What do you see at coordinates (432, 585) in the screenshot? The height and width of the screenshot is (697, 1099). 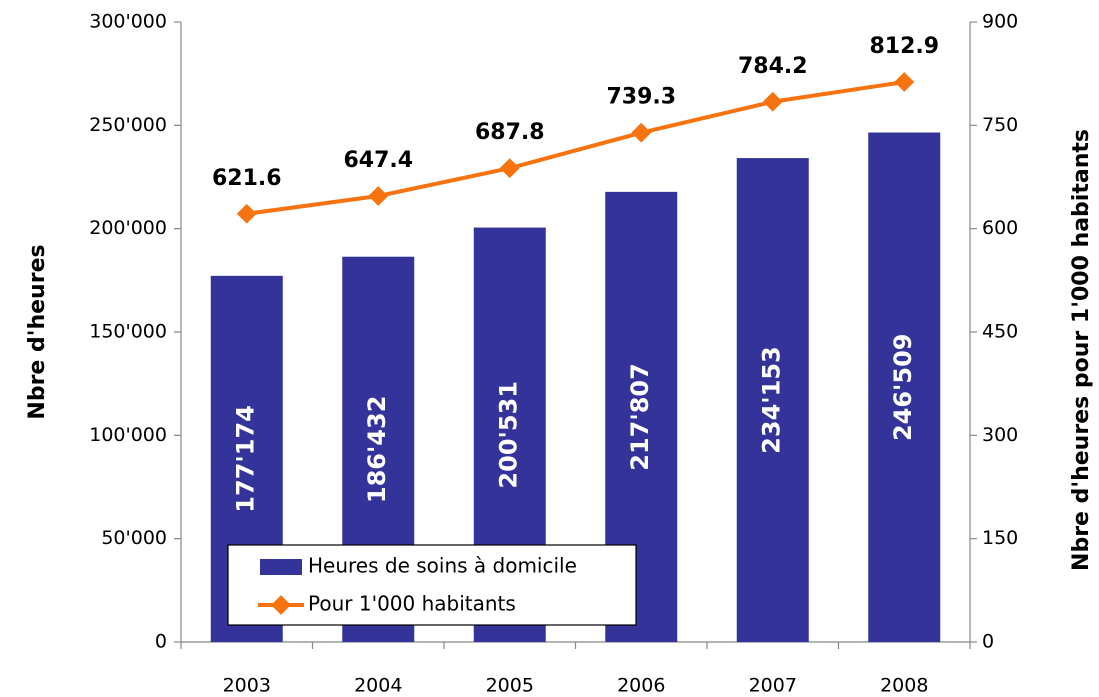 I see `legend-box` at bounding box center [432, 585].